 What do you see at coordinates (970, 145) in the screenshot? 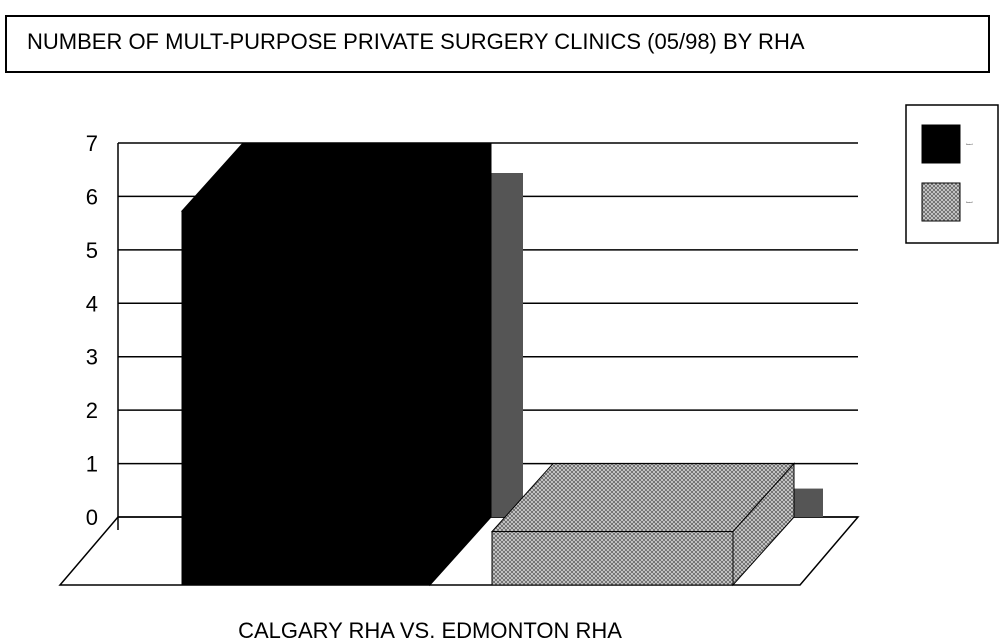
I see `legend-label: Series1` at bounding box center [970, 145].